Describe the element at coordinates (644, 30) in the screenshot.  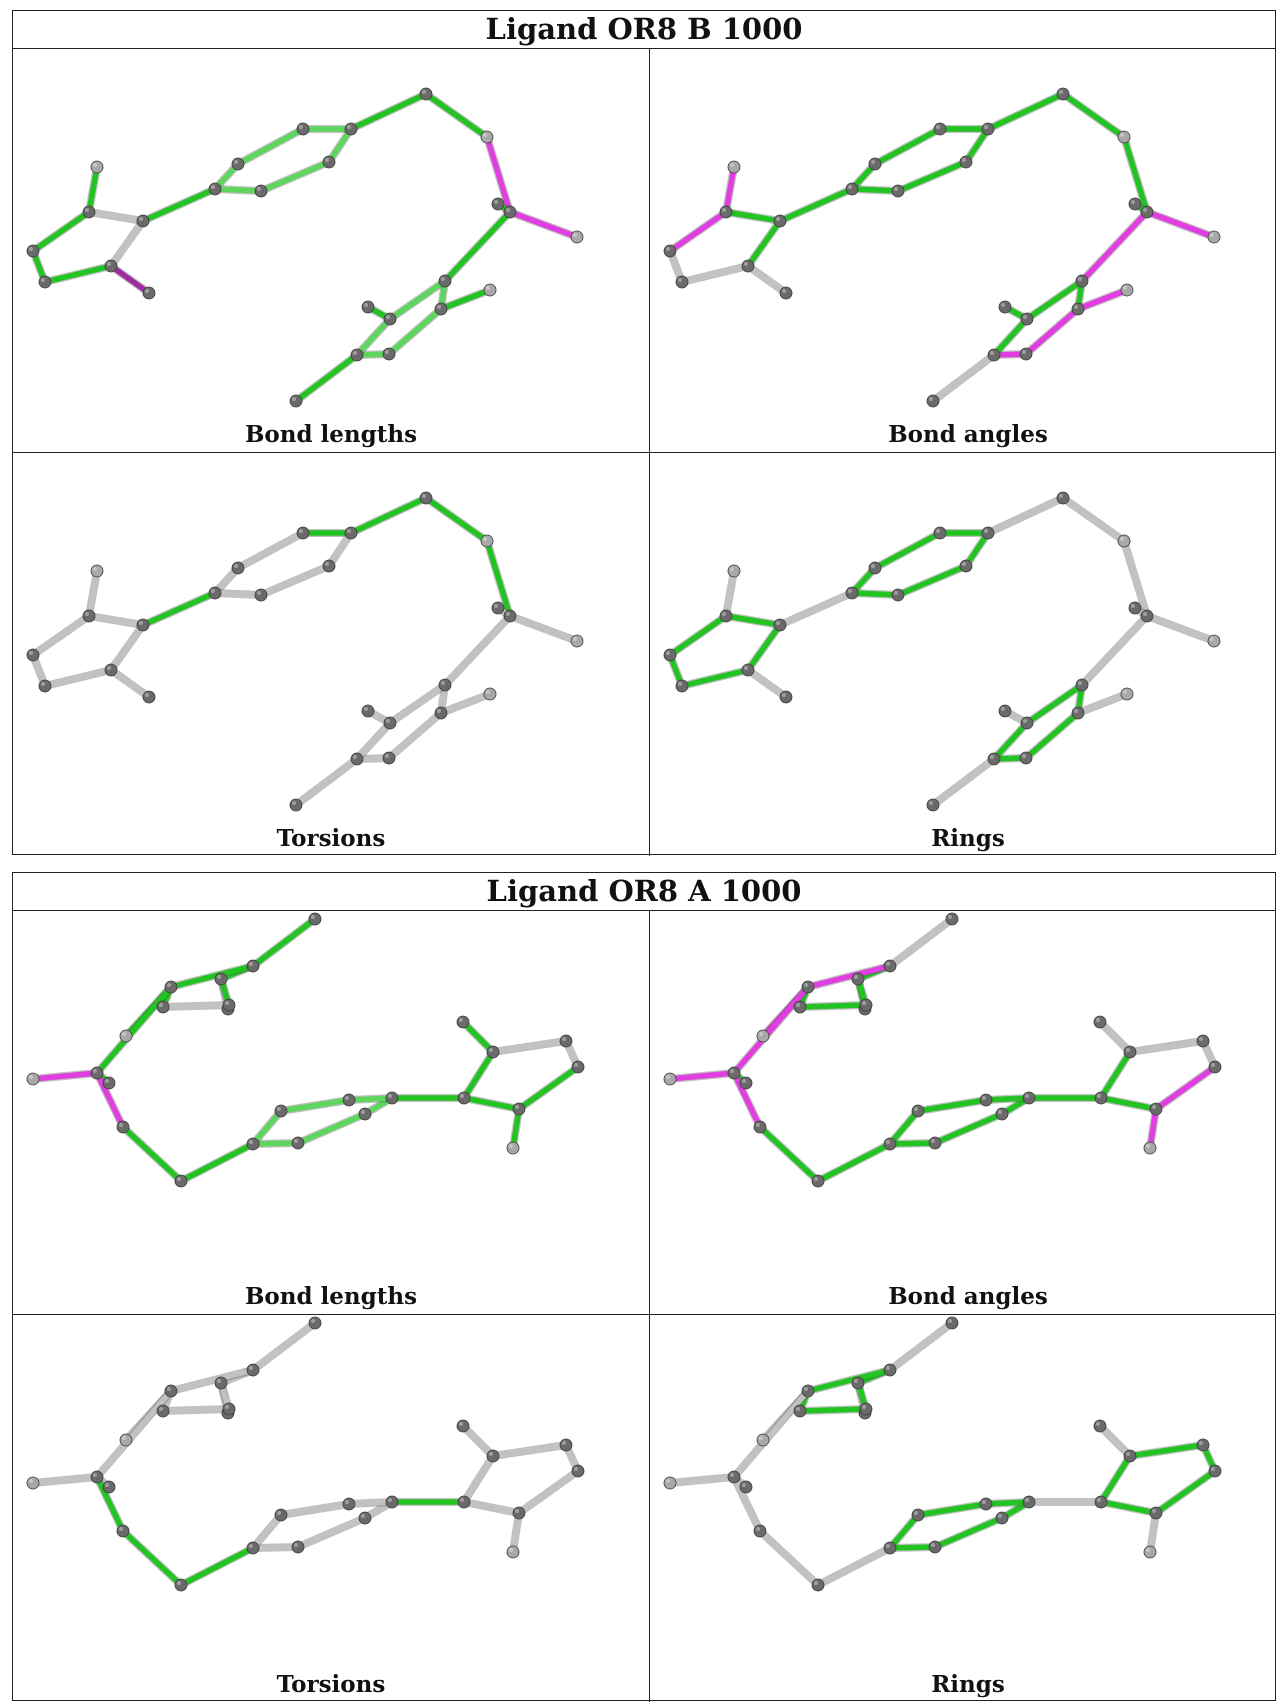
I see `panel-title-b: Ligand OR8 B 1000` at that location.